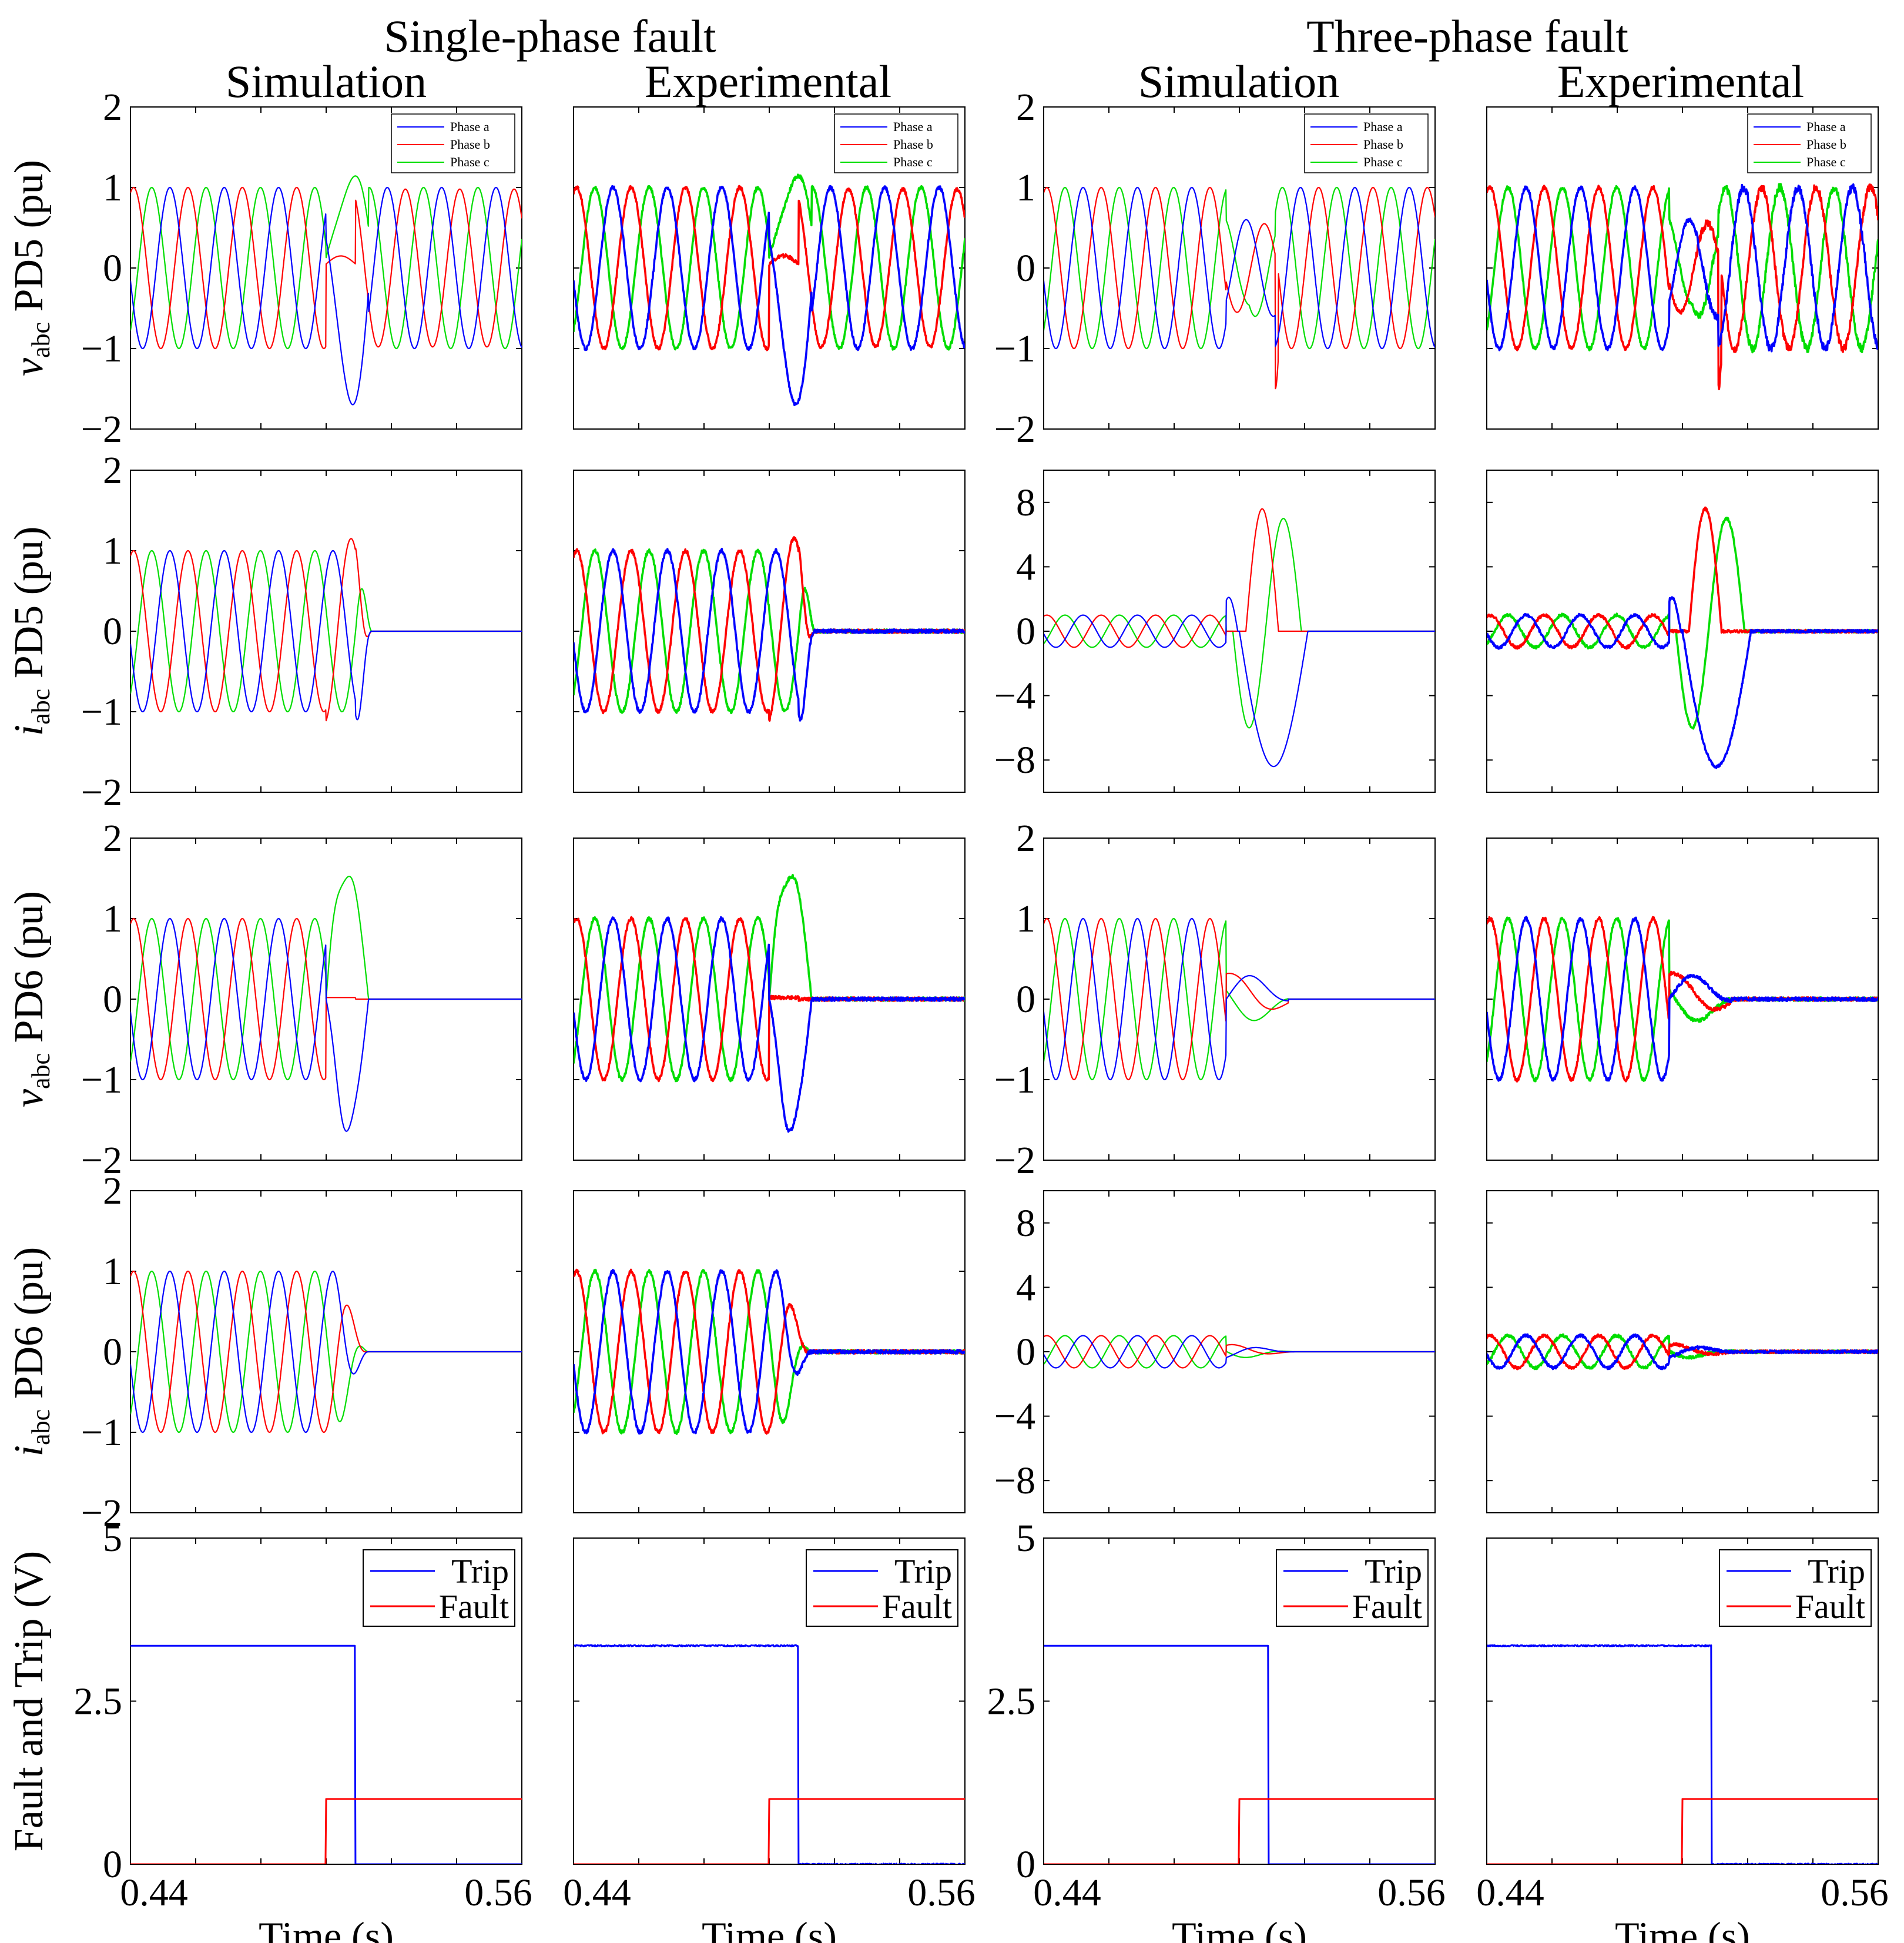  What do you see at coordinates (1014, 1417) in the screenshot?
I see `y-tick-label: −4` at bounding box center [1014, 1417].